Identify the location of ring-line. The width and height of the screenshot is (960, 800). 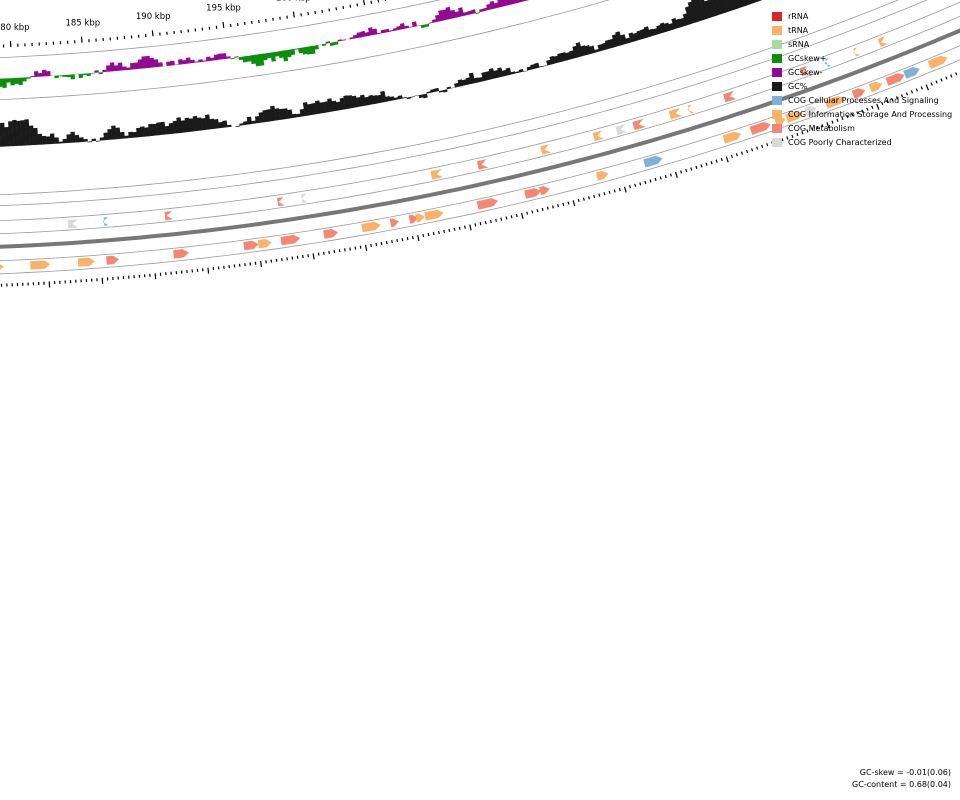
(305, 50).